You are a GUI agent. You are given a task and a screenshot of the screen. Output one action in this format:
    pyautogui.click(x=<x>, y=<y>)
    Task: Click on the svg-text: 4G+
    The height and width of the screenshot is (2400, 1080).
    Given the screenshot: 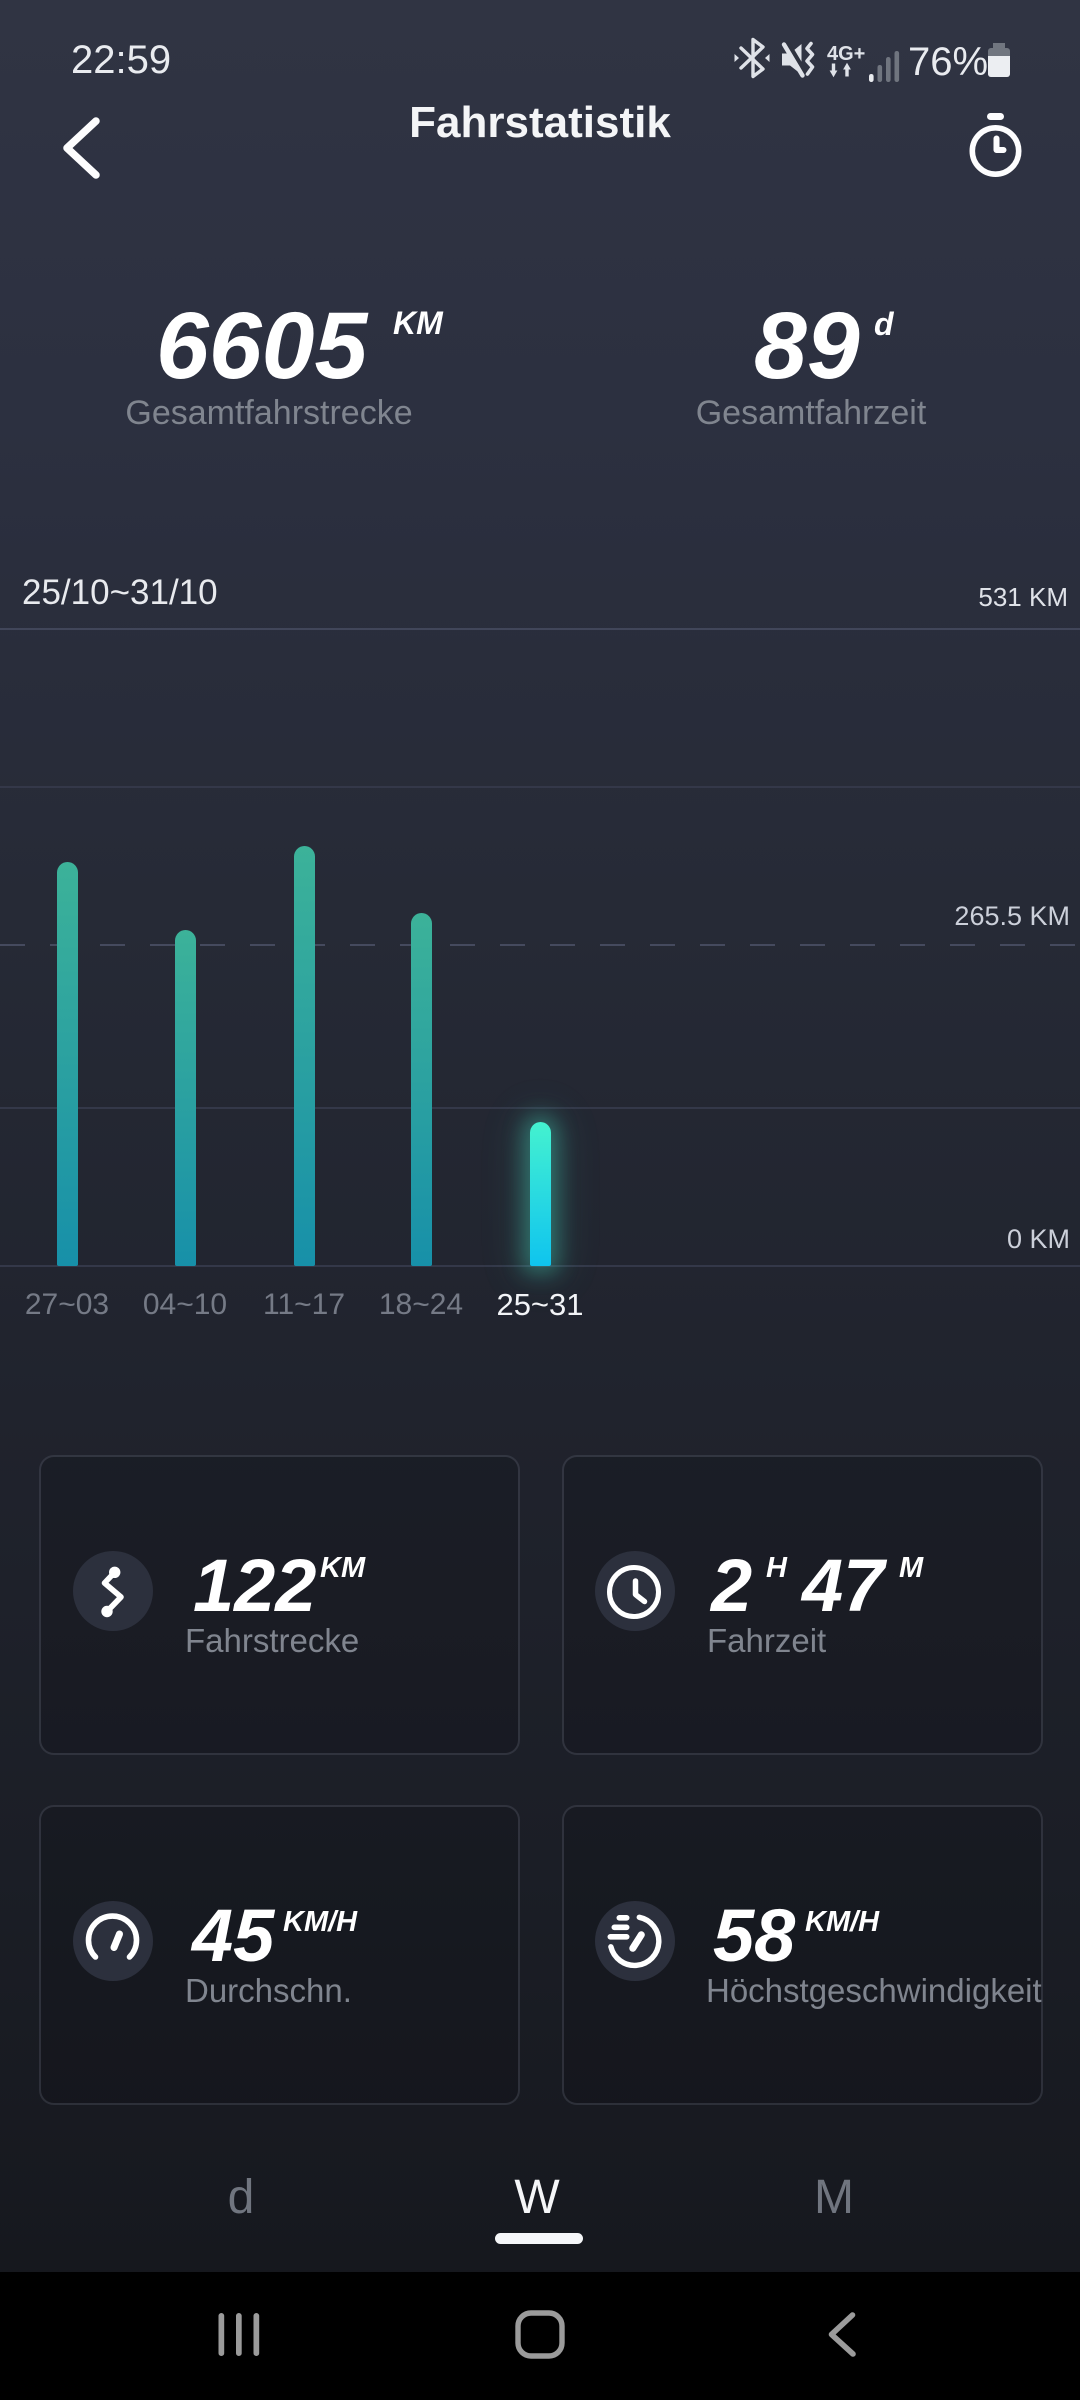 What is the action you would take?
    pyautogui.click(x=846, y=54)
    